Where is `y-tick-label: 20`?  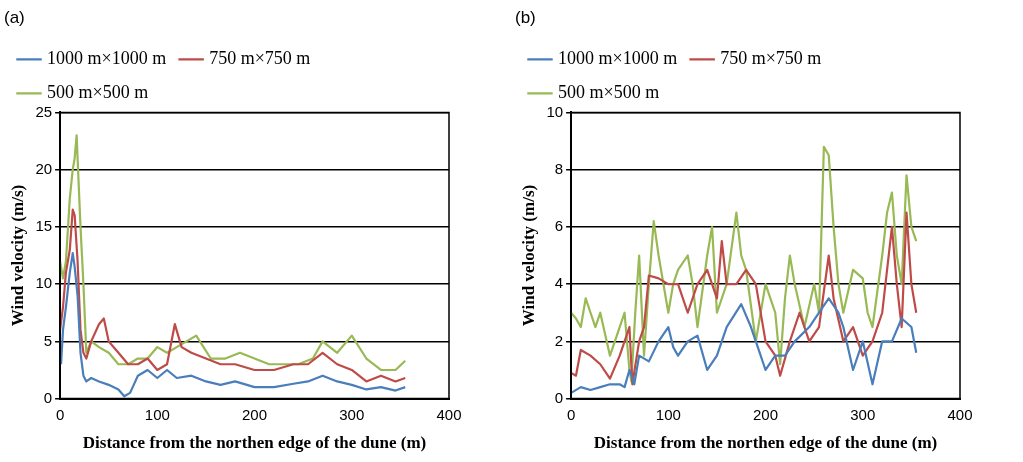 y-tick-label: 20 is located at coordinates (44, 168).